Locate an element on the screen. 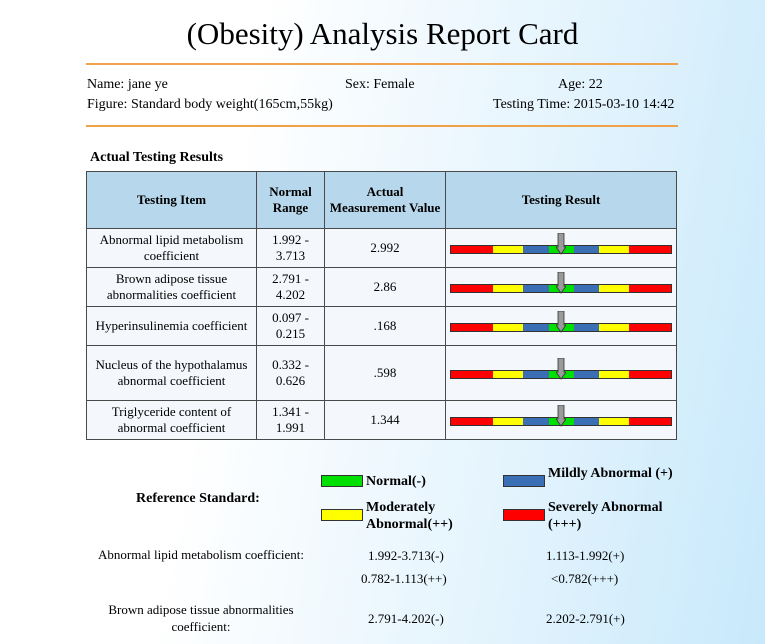  patient-age: Age: 22 is located at coordinates (580, 84).